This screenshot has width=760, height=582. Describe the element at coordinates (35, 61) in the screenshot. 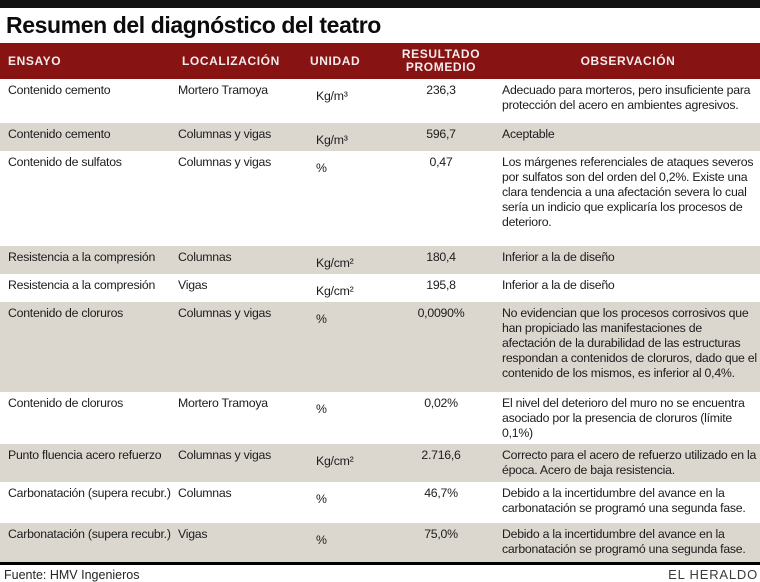

I see `column-header-ensayo: ENSAYO` at that location.